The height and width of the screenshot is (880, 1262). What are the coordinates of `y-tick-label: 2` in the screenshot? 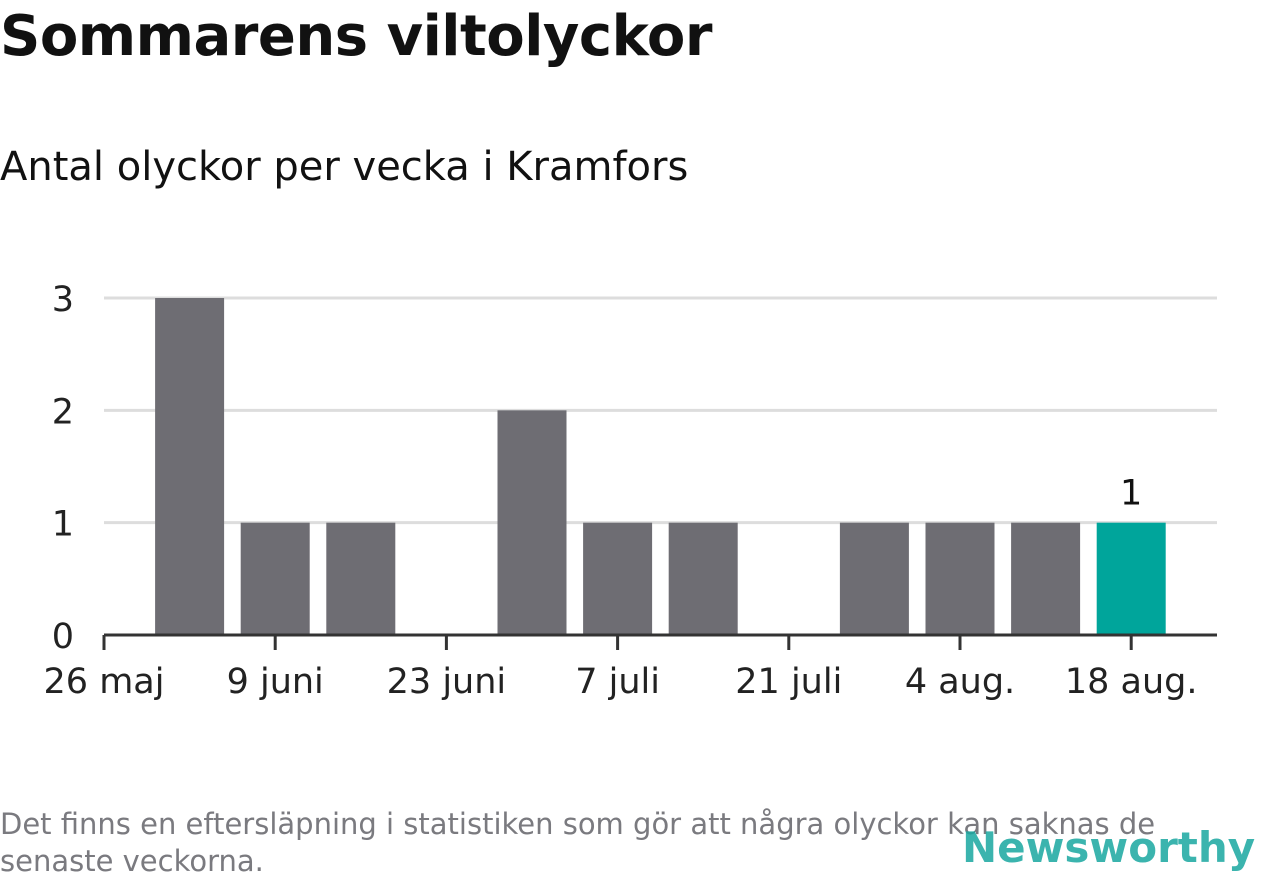 It's located at (63, 412).